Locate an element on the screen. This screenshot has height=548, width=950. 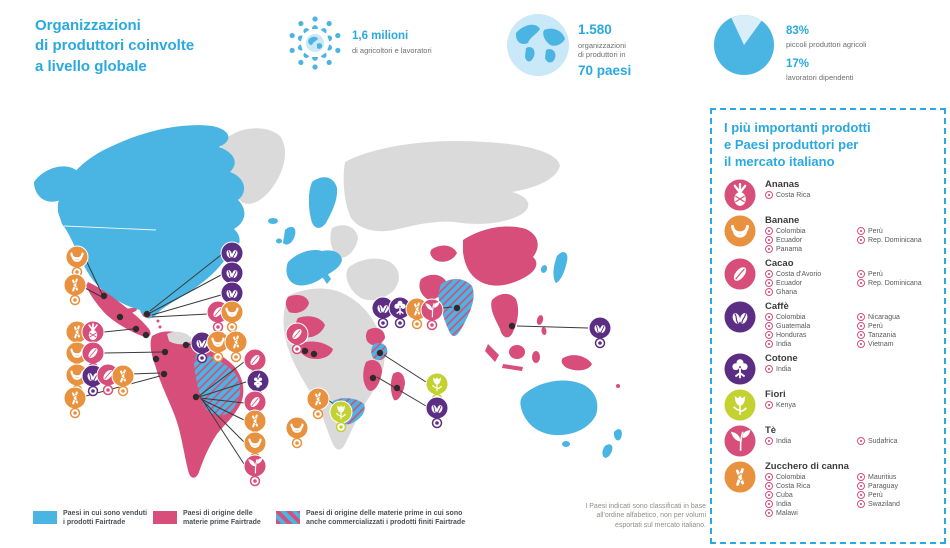
country-item: Swaziland is located at coordinates (878, 504).